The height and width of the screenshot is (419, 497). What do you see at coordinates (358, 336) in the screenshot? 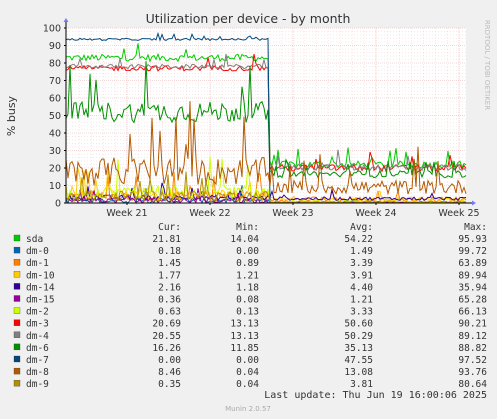
I see `legend-avg-dm-4: 50.29` at bounding box center [358, 336].